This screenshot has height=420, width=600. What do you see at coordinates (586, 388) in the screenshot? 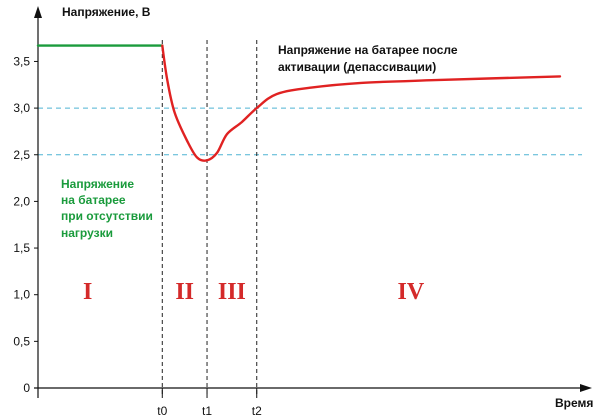
I see `x-axis-arrow` at bounding box center [586, 388].